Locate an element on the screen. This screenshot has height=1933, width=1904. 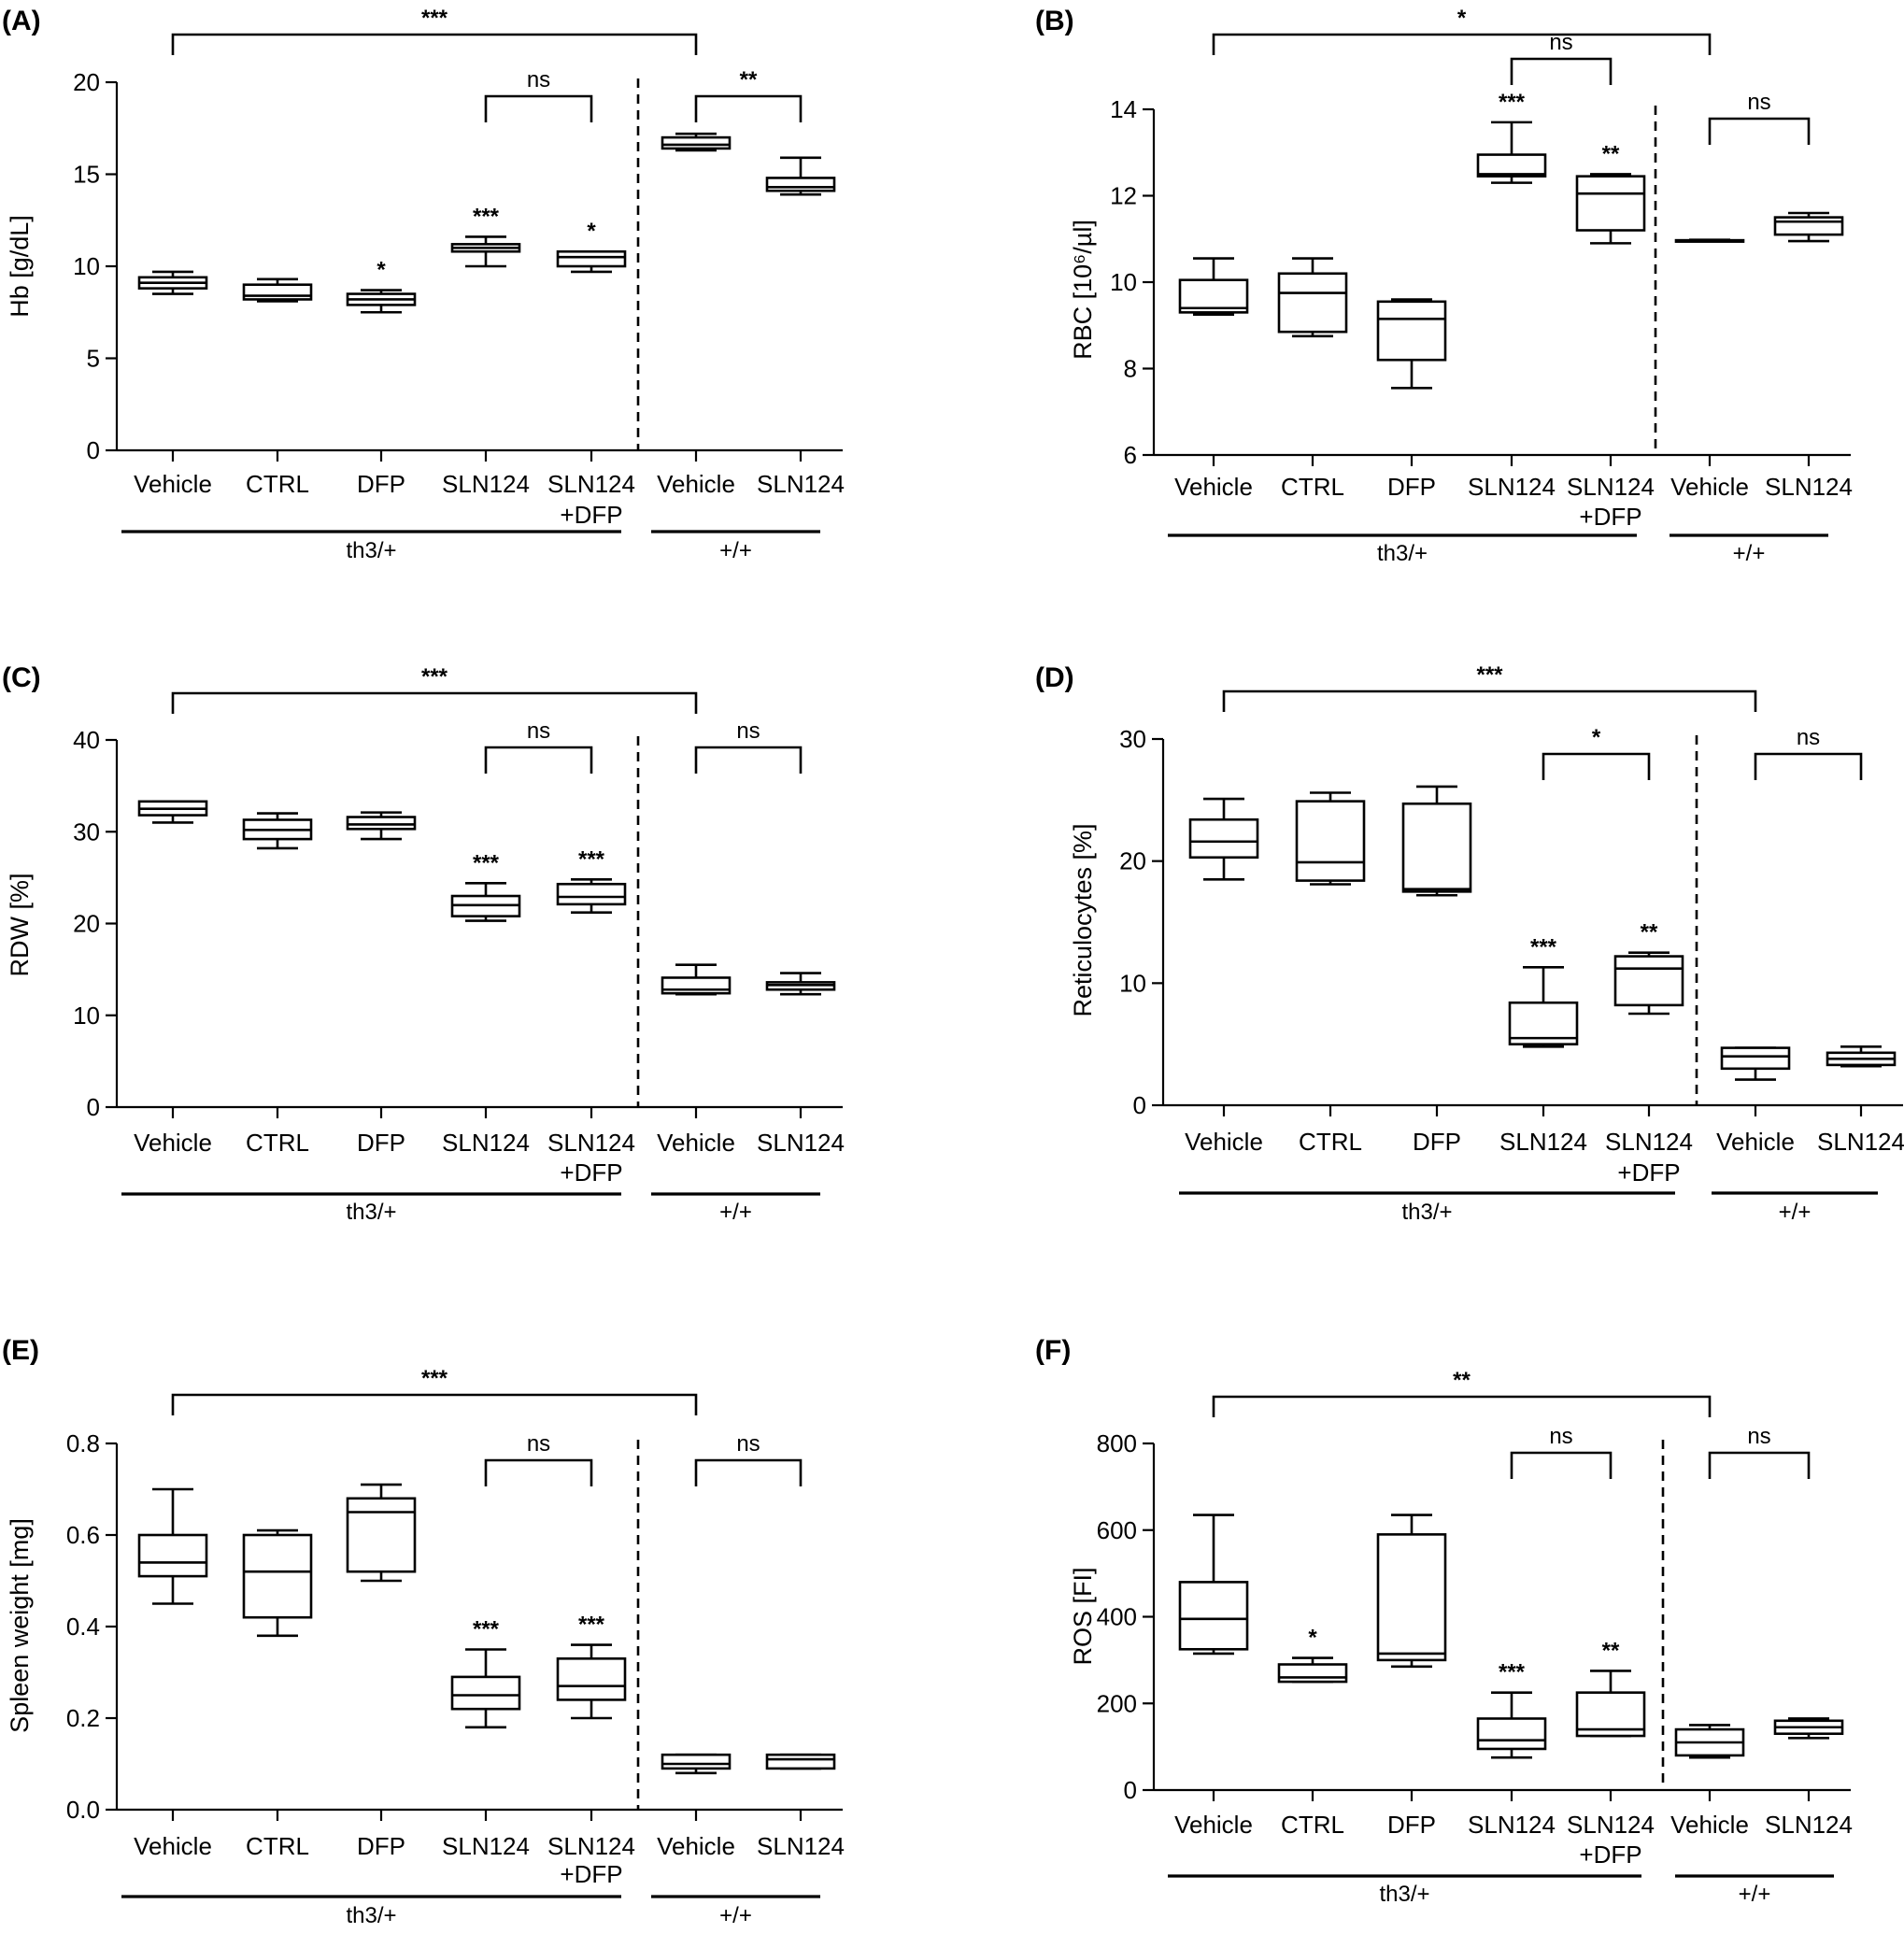
box-5: *** is located at coordinates (591, 880).